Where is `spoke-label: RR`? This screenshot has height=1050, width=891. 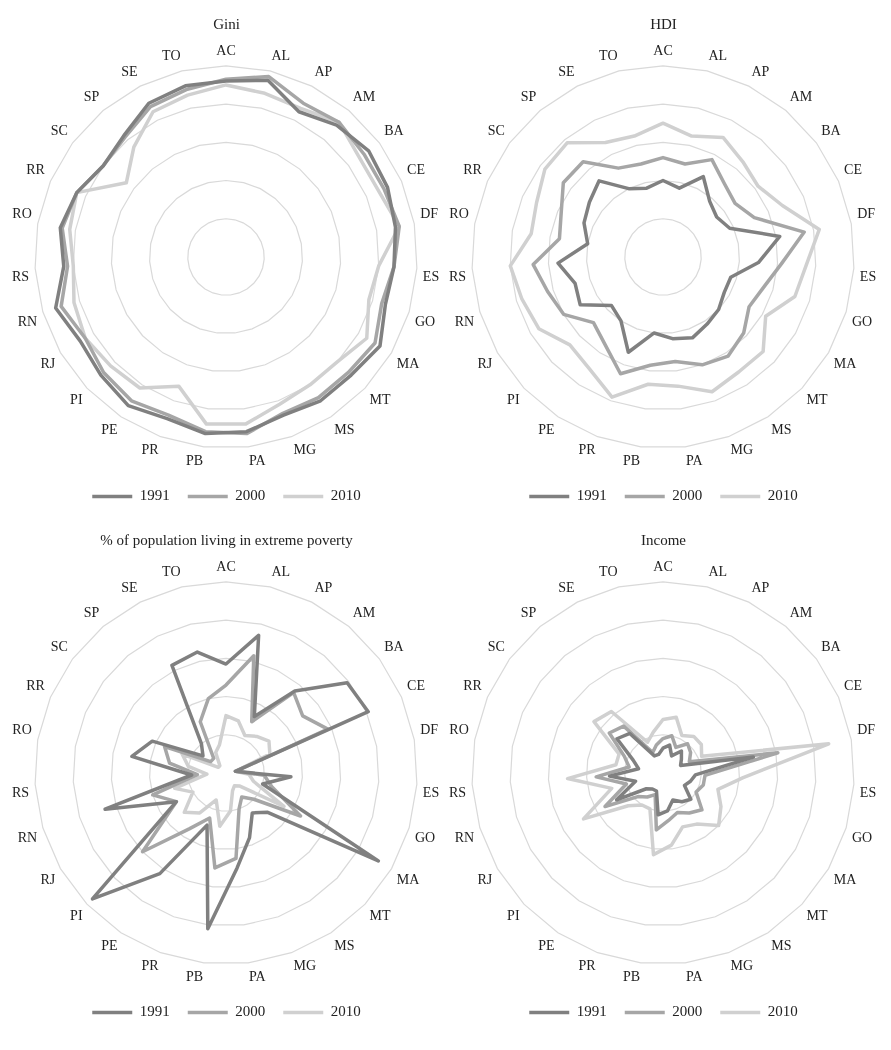 spoke-label: RR is located at coordinates (473, 170).